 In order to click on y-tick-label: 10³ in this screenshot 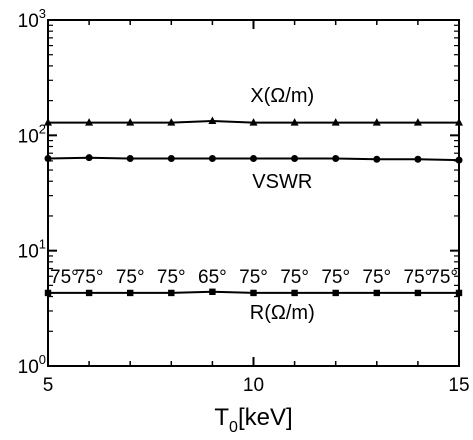, I will do `click(32, 19)`.